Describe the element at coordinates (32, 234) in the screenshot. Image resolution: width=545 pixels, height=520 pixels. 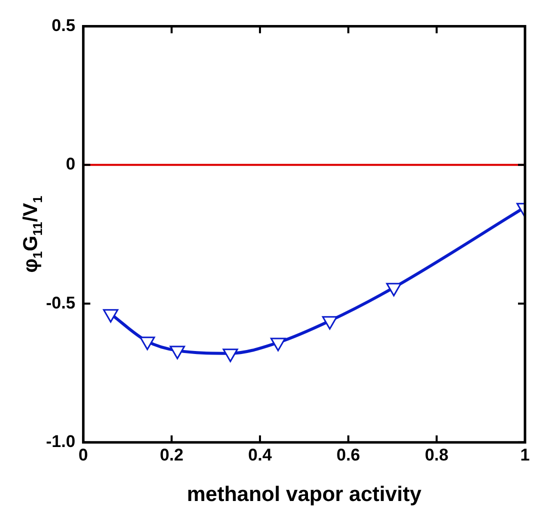
I see `y-axis-title: φ1G11/V1` at that location.